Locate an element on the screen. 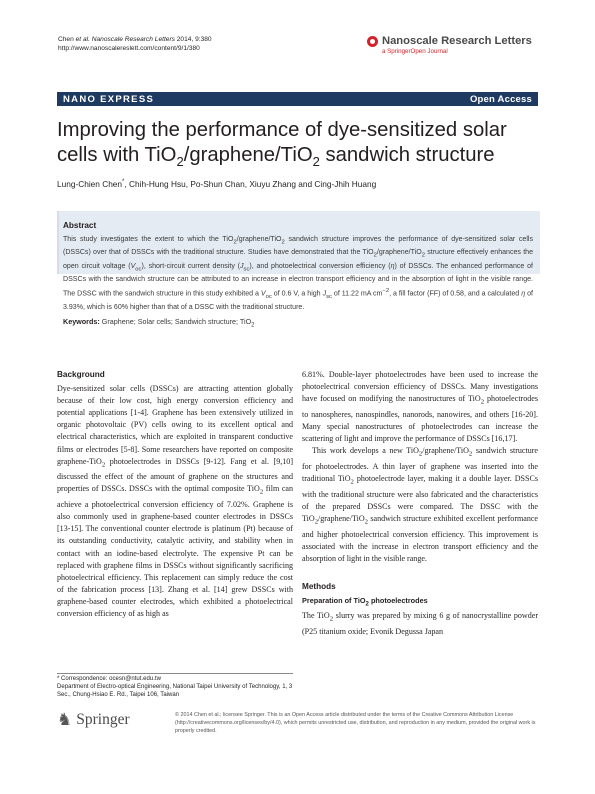  background-heading: Background is located at coordinates (81, 374).